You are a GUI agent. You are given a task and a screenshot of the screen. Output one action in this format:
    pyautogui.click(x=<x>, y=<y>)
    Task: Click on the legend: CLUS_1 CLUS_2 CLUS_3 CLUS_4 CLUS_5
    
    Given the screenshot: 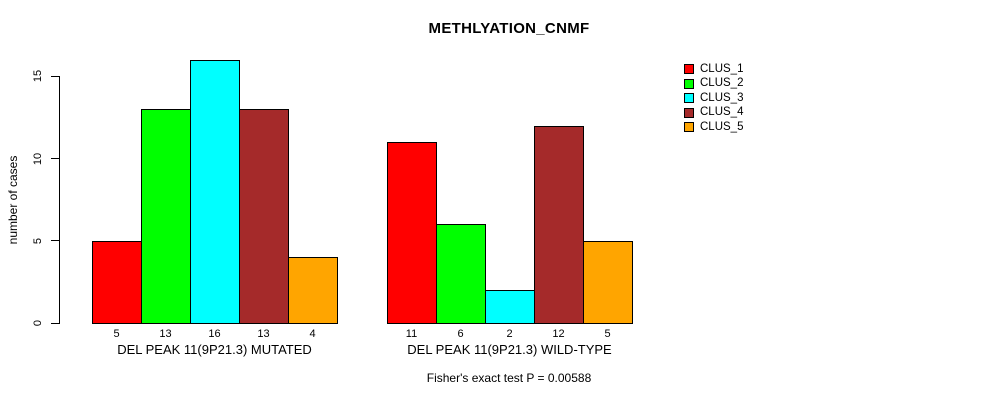 What is the action you would take?
    pyautogui.click(x=713, y=98)
    